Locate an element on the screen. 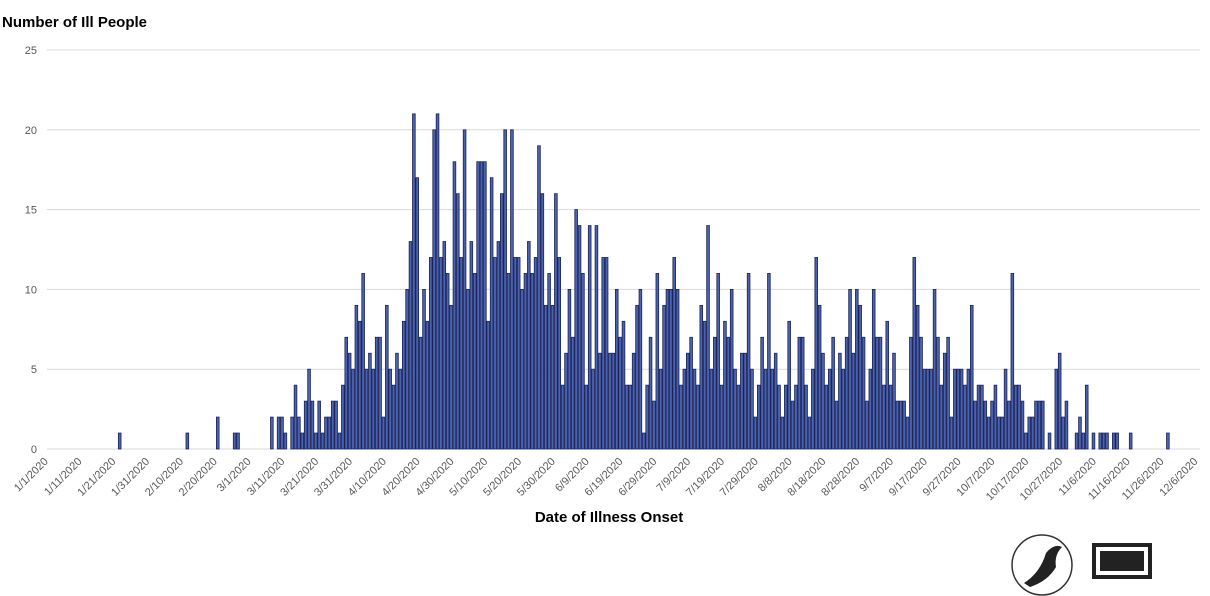  y-tick-label: 5 is located at coordinates (34, 370).